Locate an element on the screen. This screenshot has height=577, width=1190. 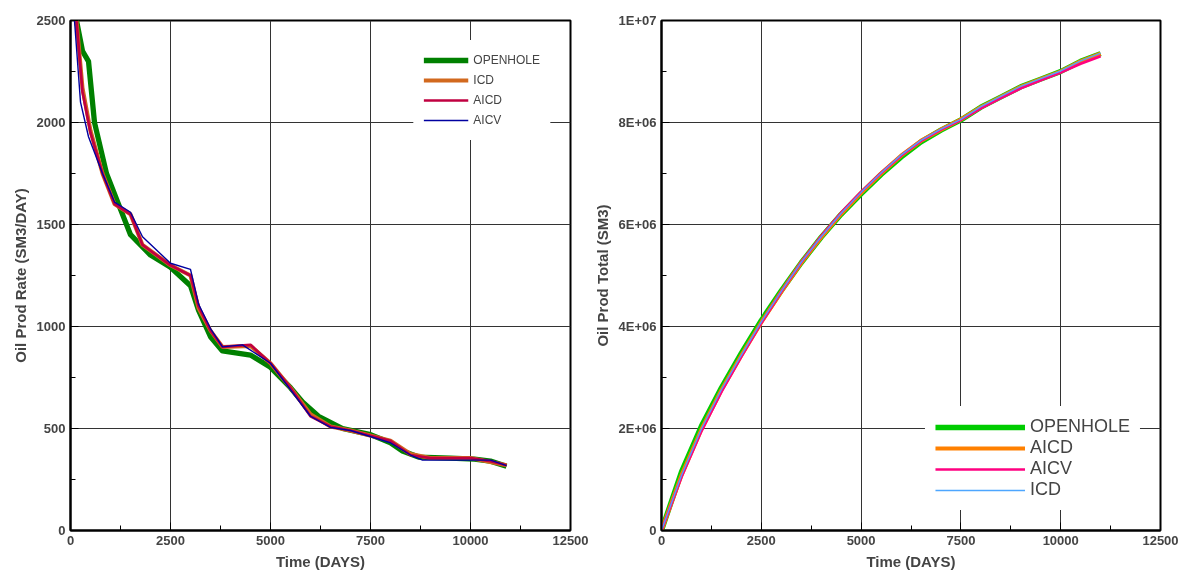
y-tick-label: 2E+06 is located at coordinates (637, 428).